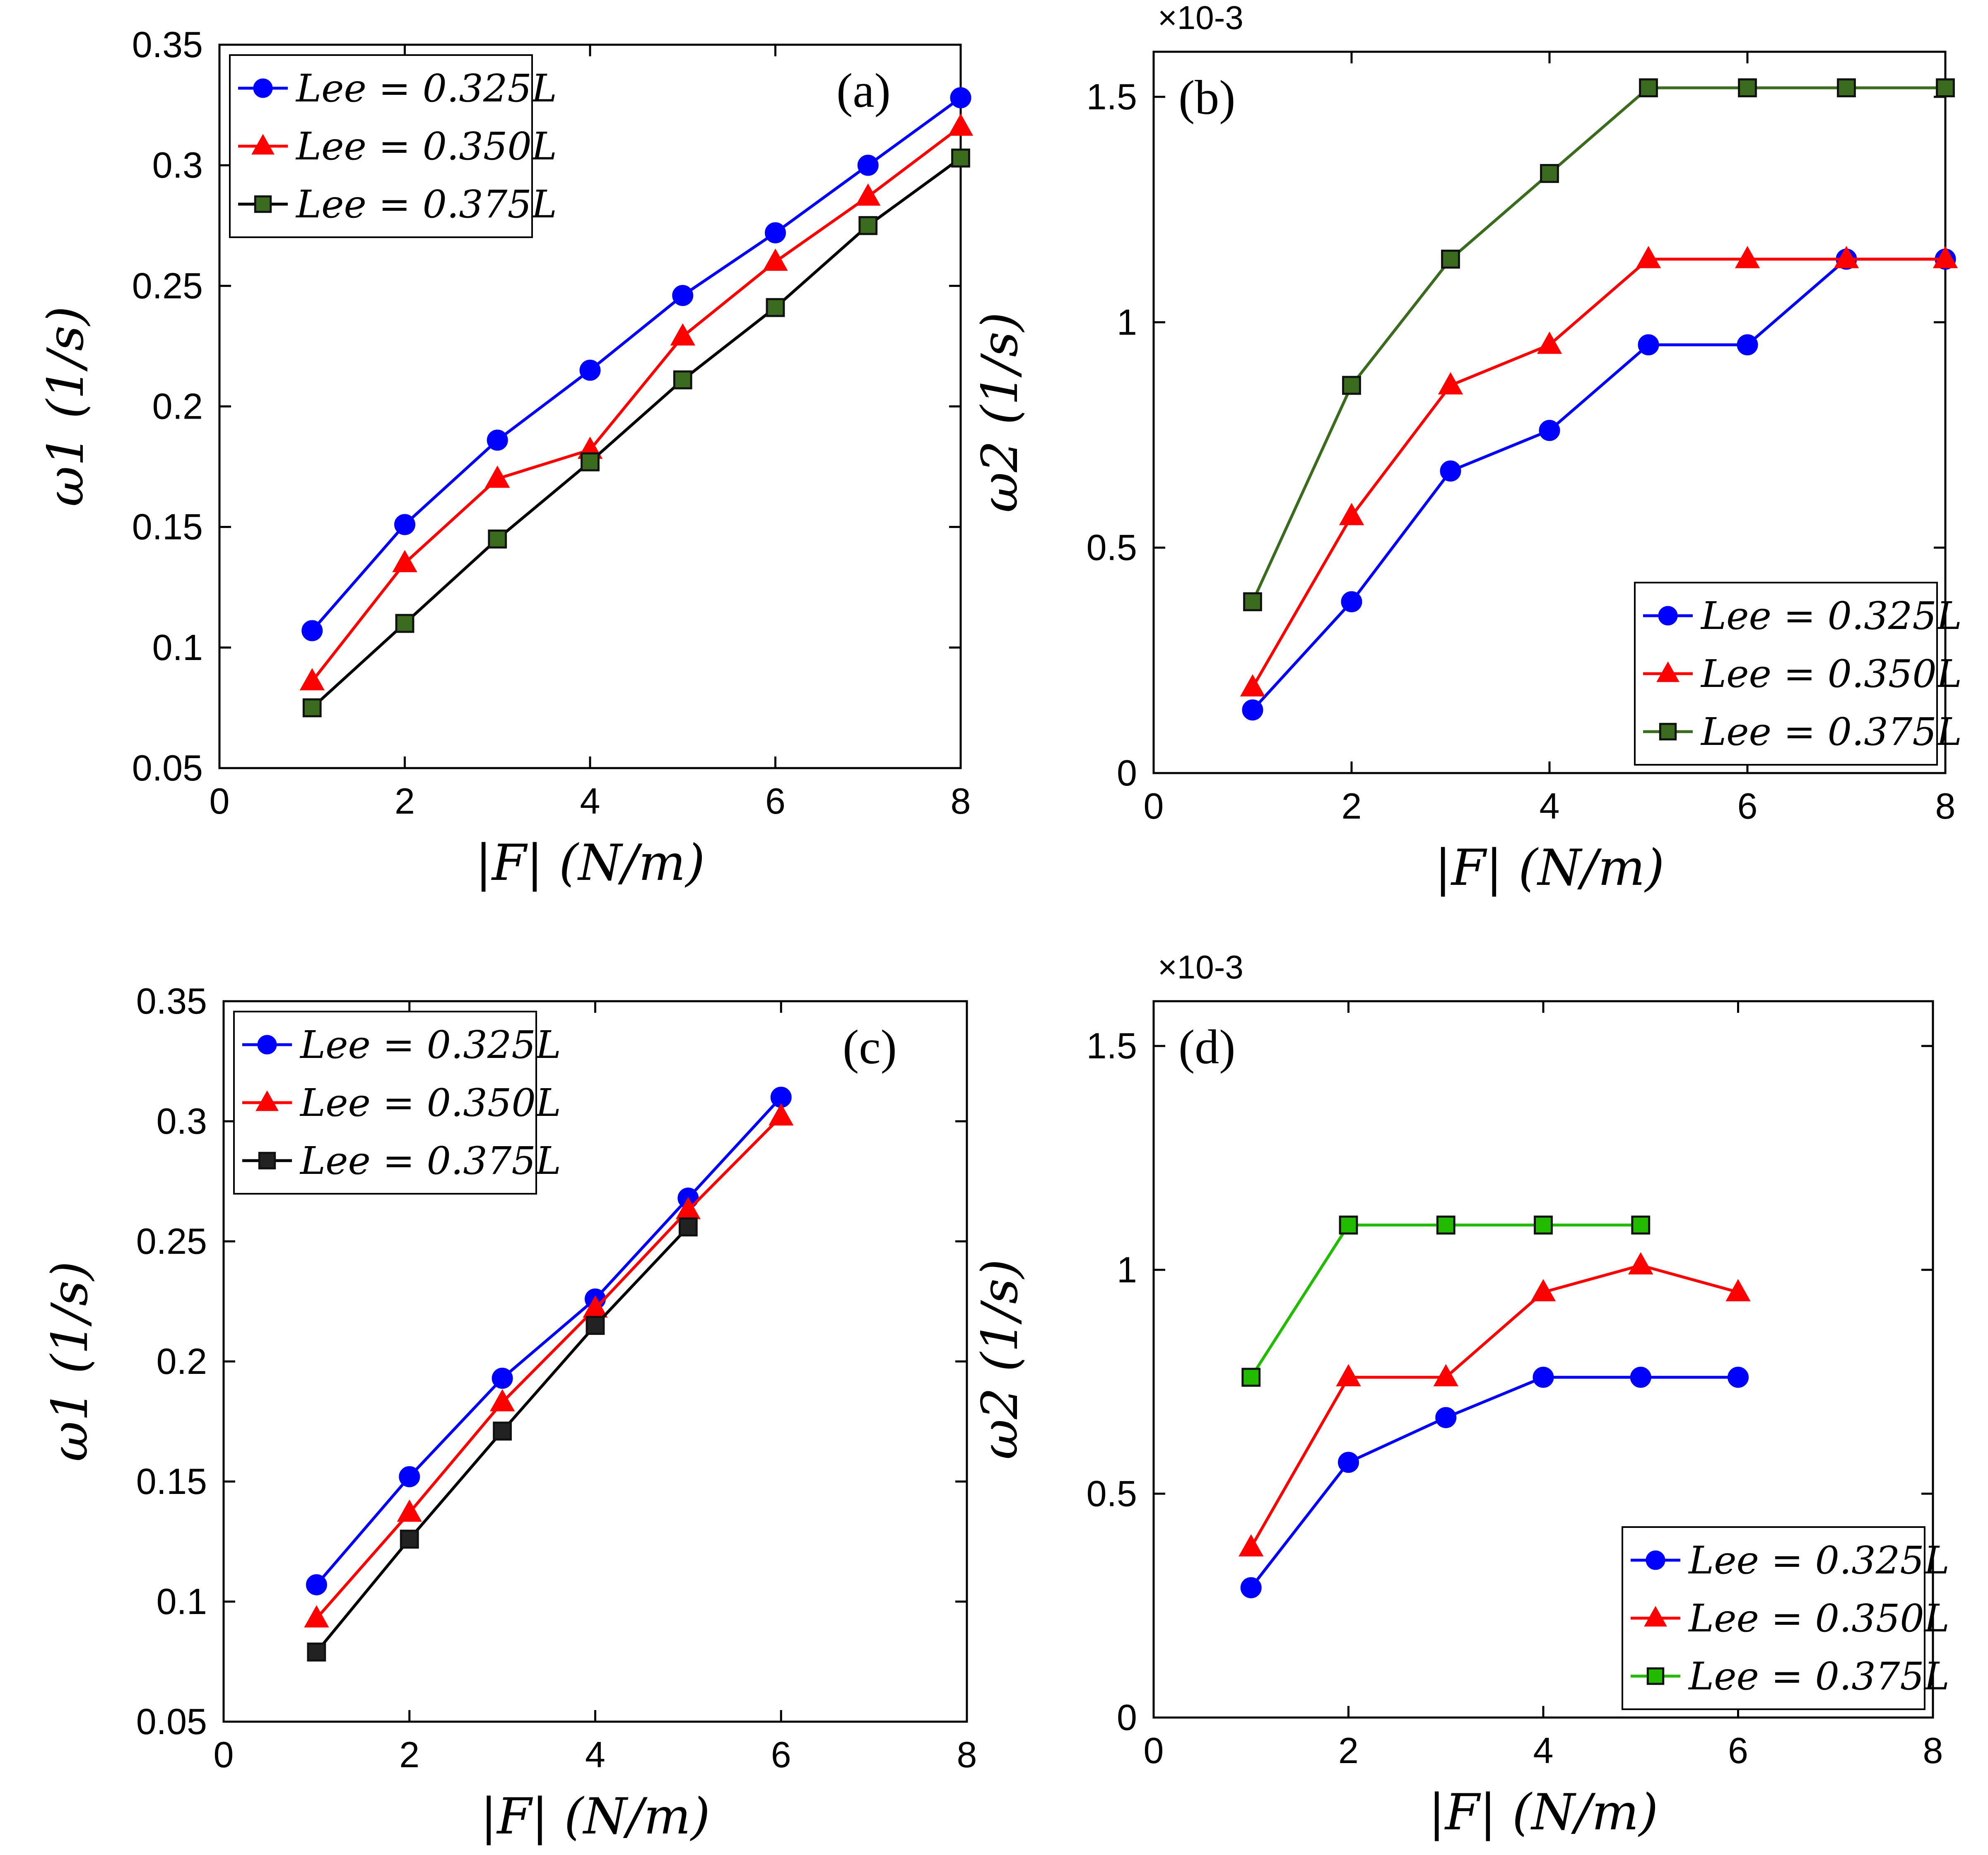 The width and height of the screenshot is (1988, 1855). Describe the element at coordinates (1000, 412) in the screenshot. I see `y-axis-label: ω2 (1/s)` at that location.